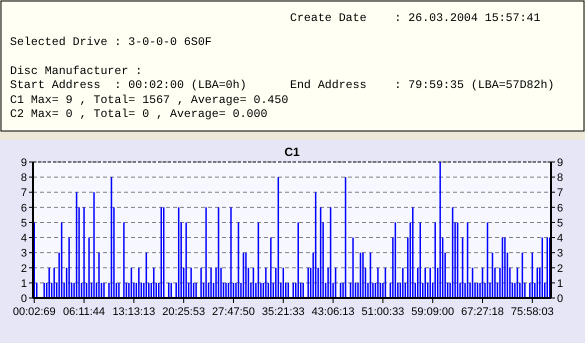  What do you see at coordinates (292, 152) in the screenshot?
I see `chart-title: C1` at bounding box center [292, 152].